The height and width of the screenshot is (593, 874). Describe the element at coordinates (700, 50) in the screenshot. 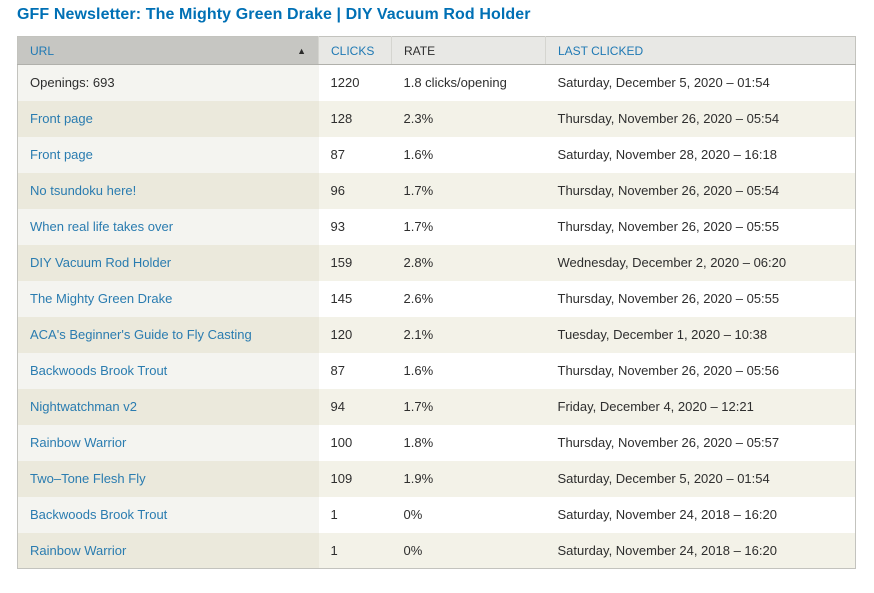

I see `column-header-last-clicked-cell: LAST CLICKED` at that location.